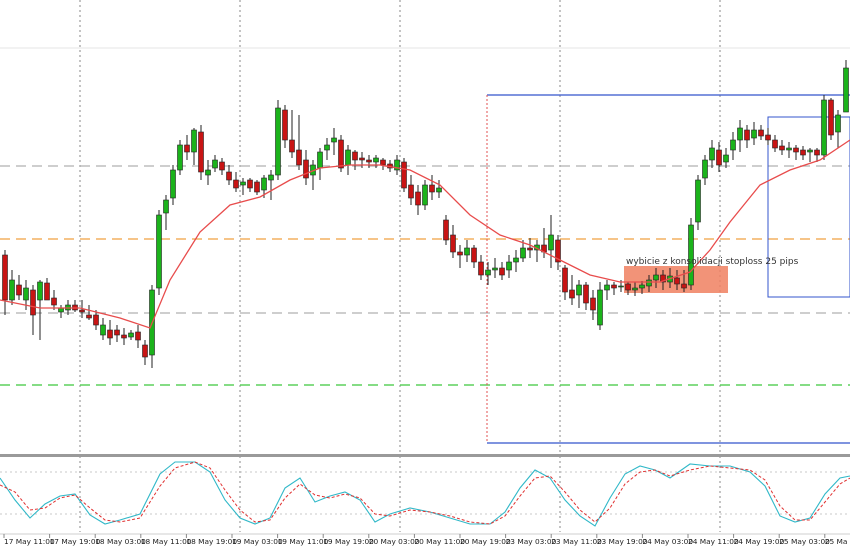 This screenshot has width=850, height=554. I want to click on x-tick-label: 18 May 11:00, so click(166, 541).